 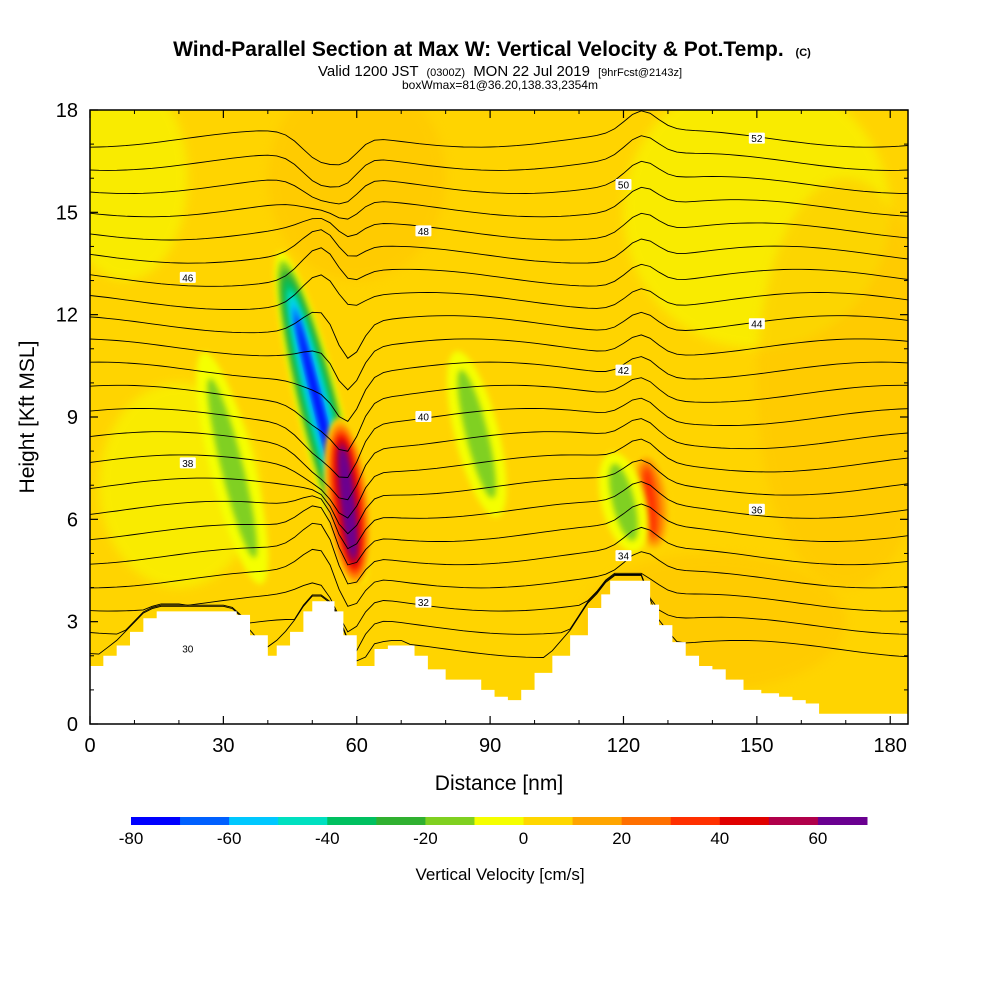 I want to click on contour-label: 48, so click(x=424, y=232).